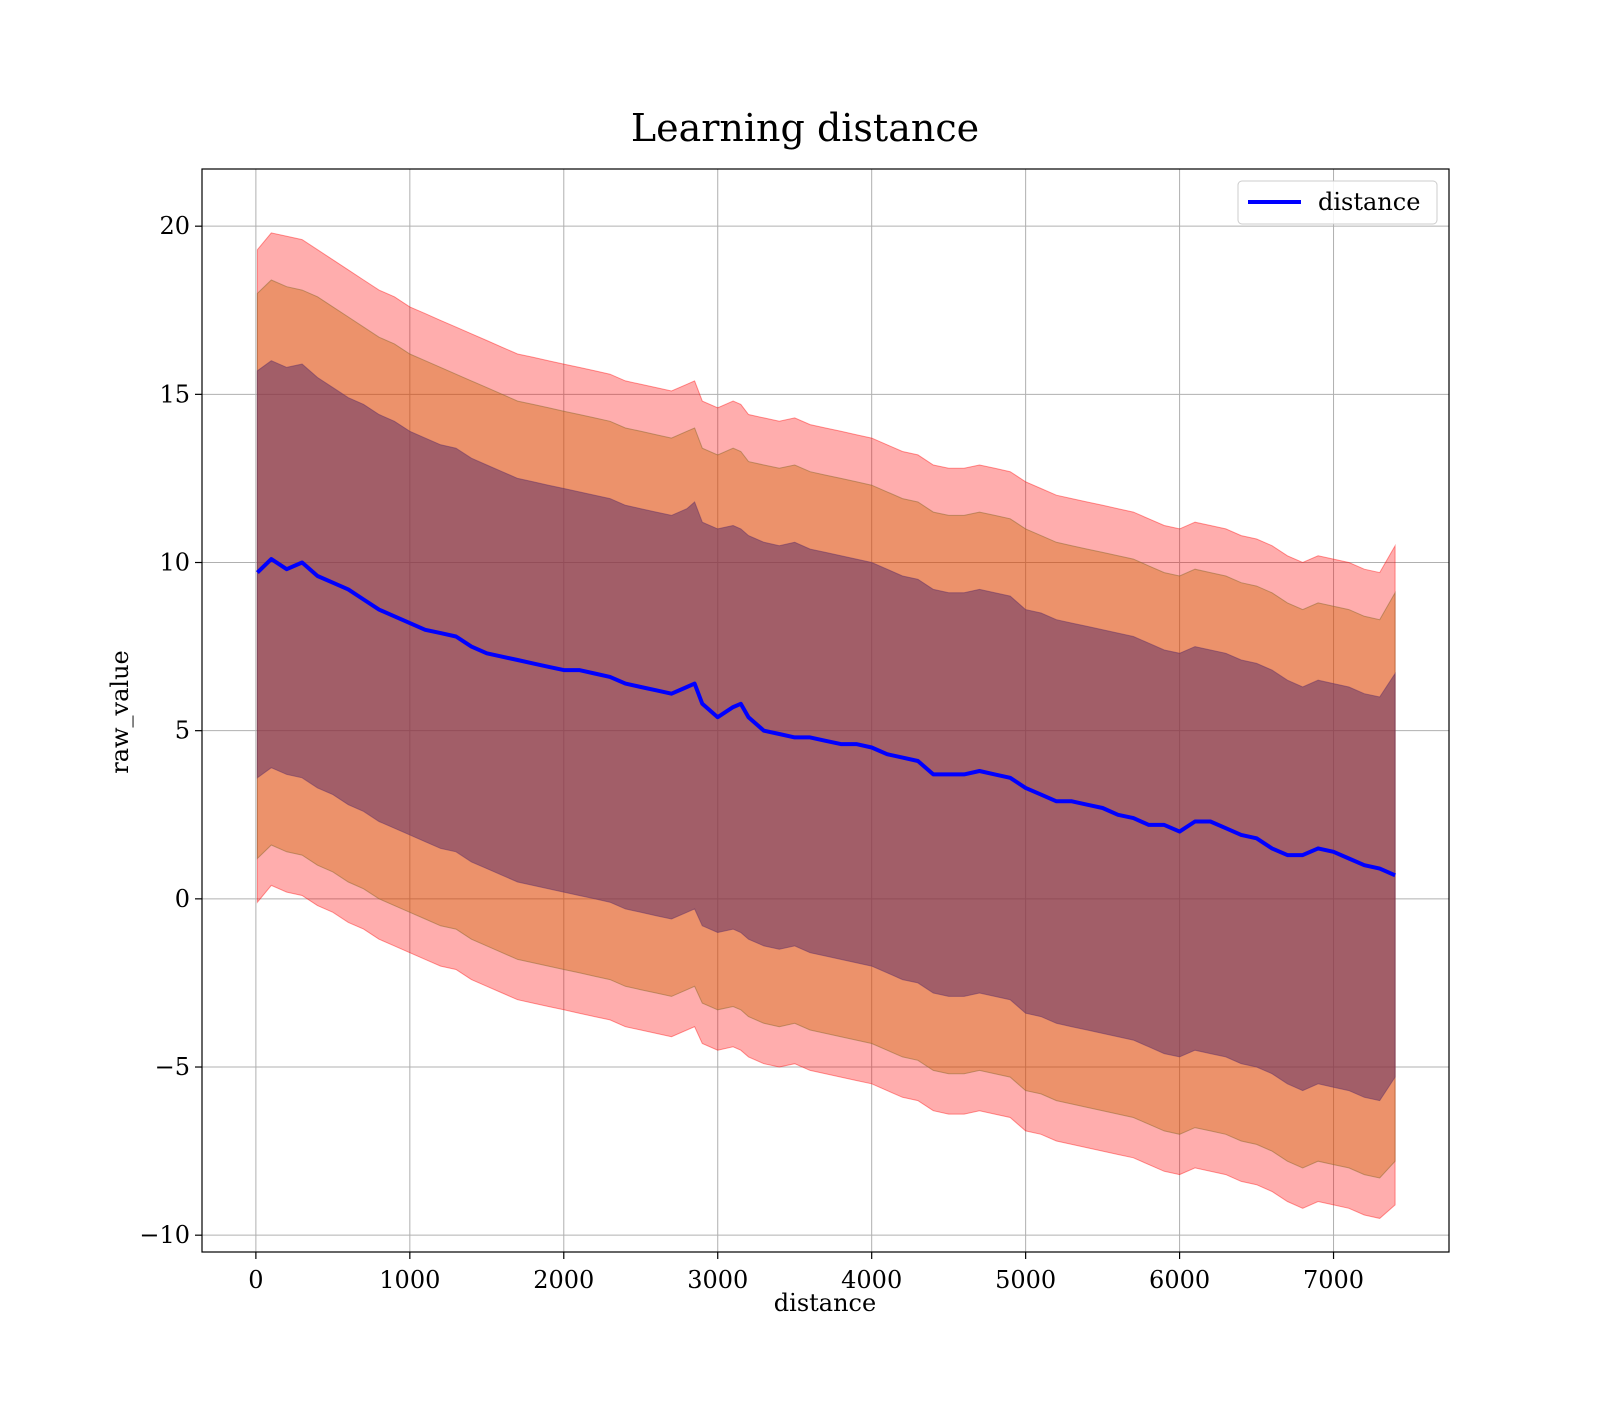 This screenshot has width=1600, height=1404. I want to click on y-tick-label: −10, so click(164, 1235).